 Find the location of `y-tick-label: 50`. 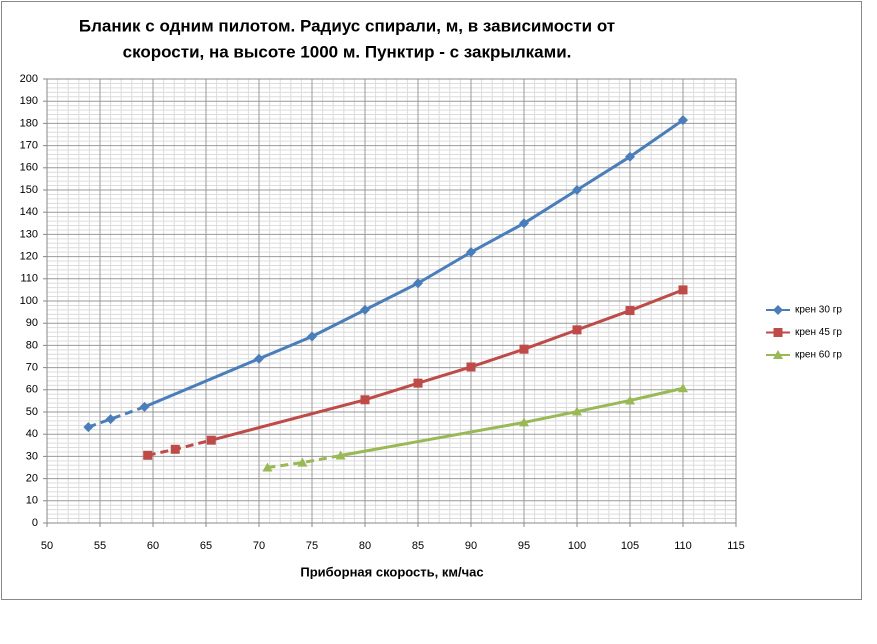

y-tick-label: 50 is located at coordinates (32, 412).